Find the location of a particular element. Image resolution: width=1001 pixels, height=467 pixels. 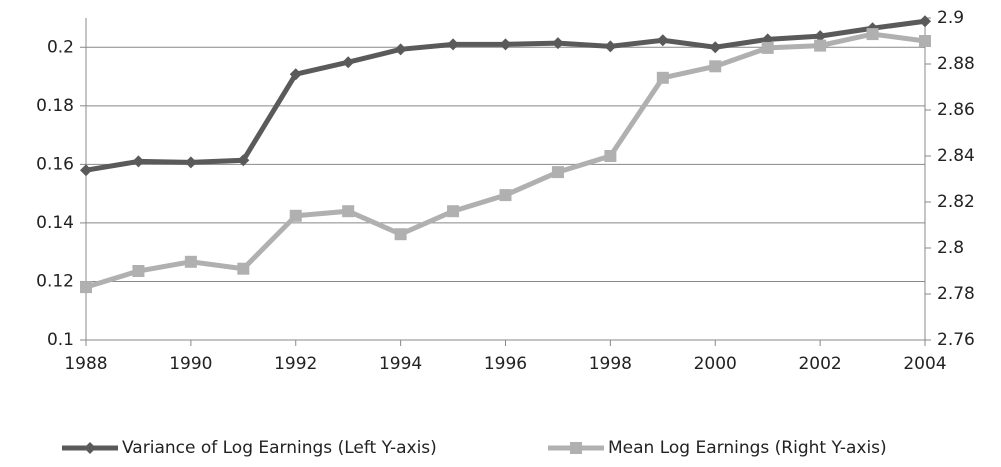

y-tick-label: 0.1 is located at coordinates (60, 340).